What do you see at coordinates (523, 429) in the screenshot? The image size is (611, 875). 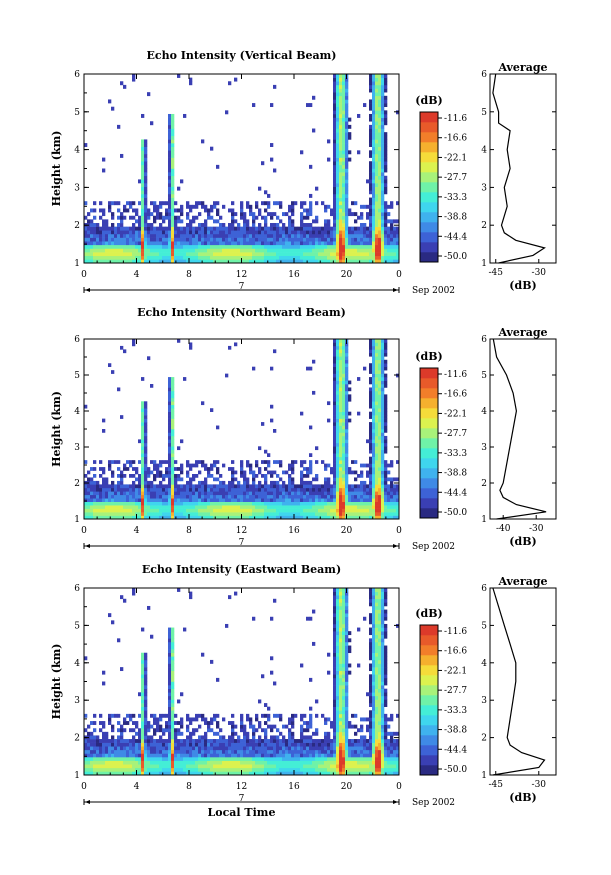 I see `profile-frame` at bounding box center [523, 429].